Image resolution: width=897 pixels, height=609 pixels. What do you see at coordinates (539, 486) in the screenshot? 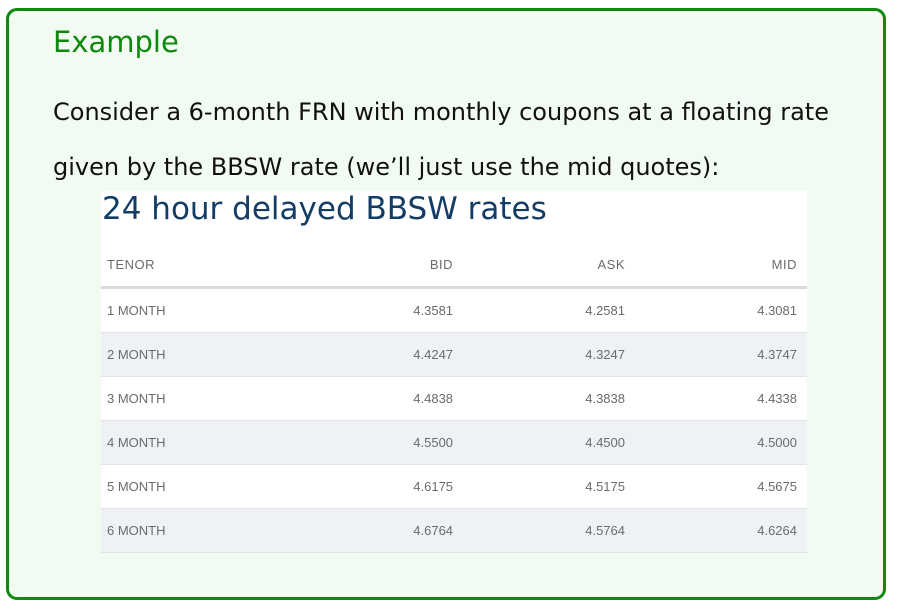
I see `cell-ask: 4.5175` at bounding box center [539, 486].